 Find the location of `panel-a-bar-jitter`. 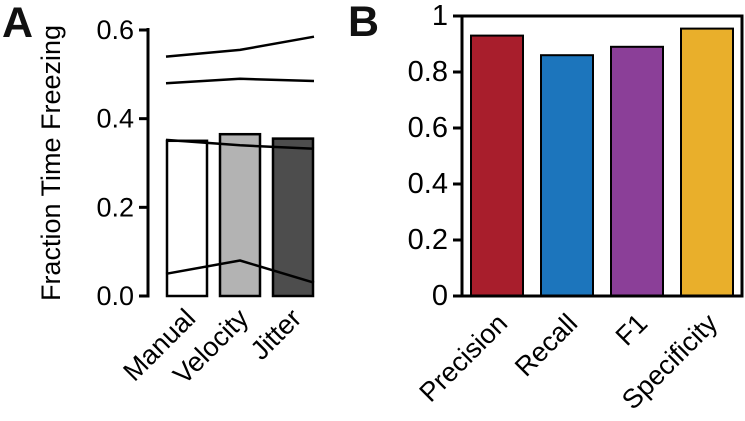

panel-a-bar-jitter is located at coordinates (293, 217).